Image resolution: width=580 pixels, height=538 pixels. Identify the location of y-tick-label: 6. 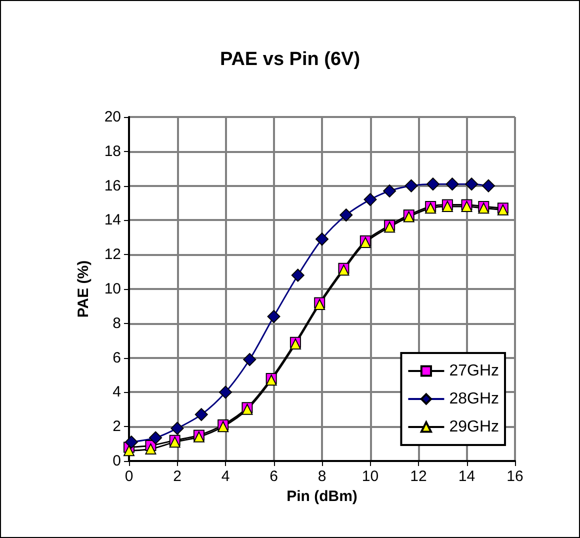
(116, 357).